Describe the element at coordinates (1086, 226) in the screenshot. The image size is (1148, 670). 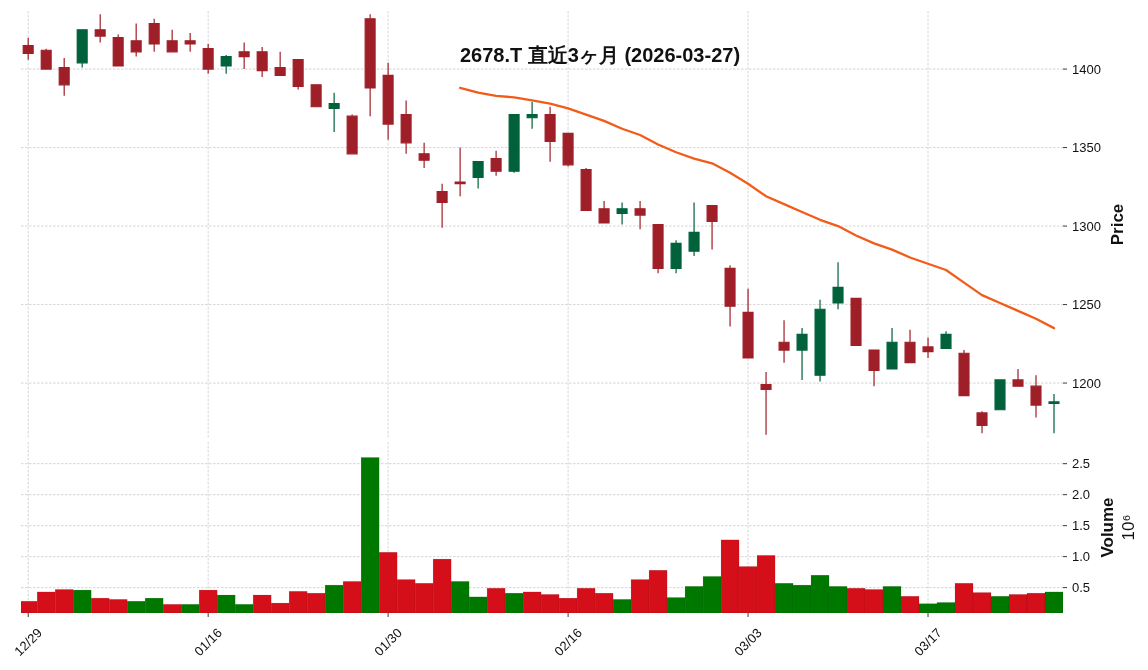
I see `y-tick-label: 1300` at that location.